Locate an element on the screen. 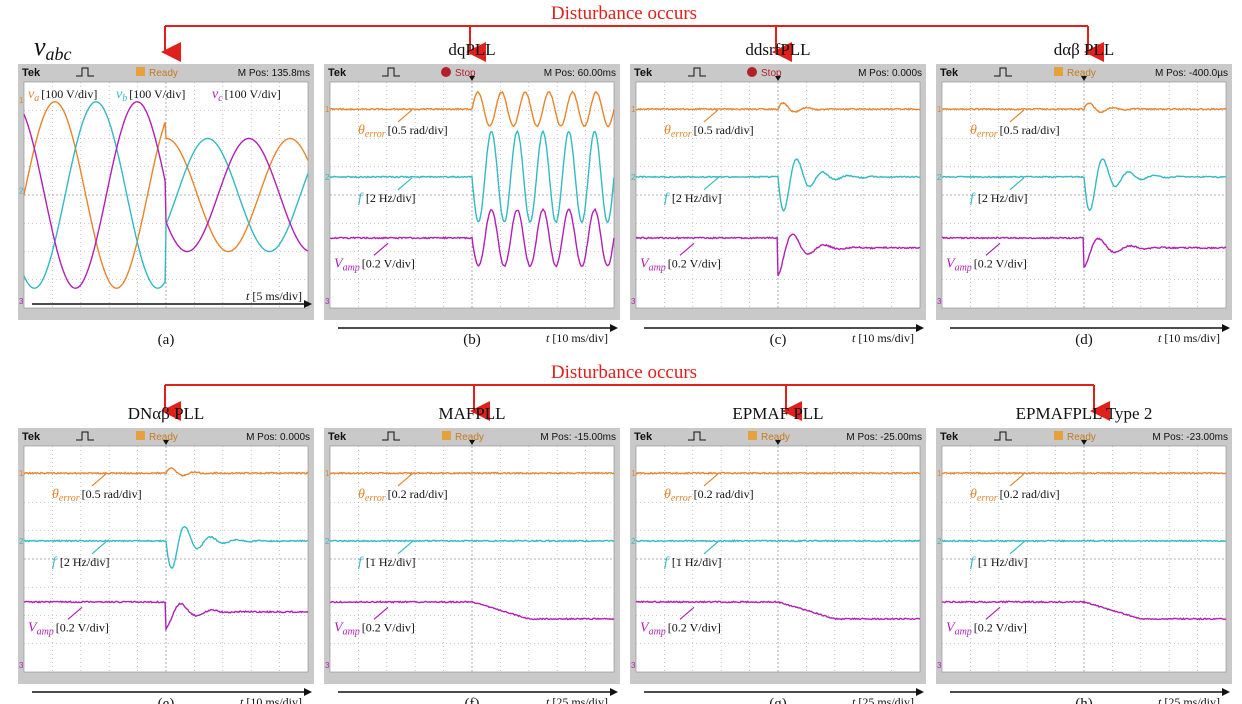 Image resolution: width=1242 pixels, height=704 pixels. mpos-label: M Pos: -400.0µs is located at coordinates (1191, 73).